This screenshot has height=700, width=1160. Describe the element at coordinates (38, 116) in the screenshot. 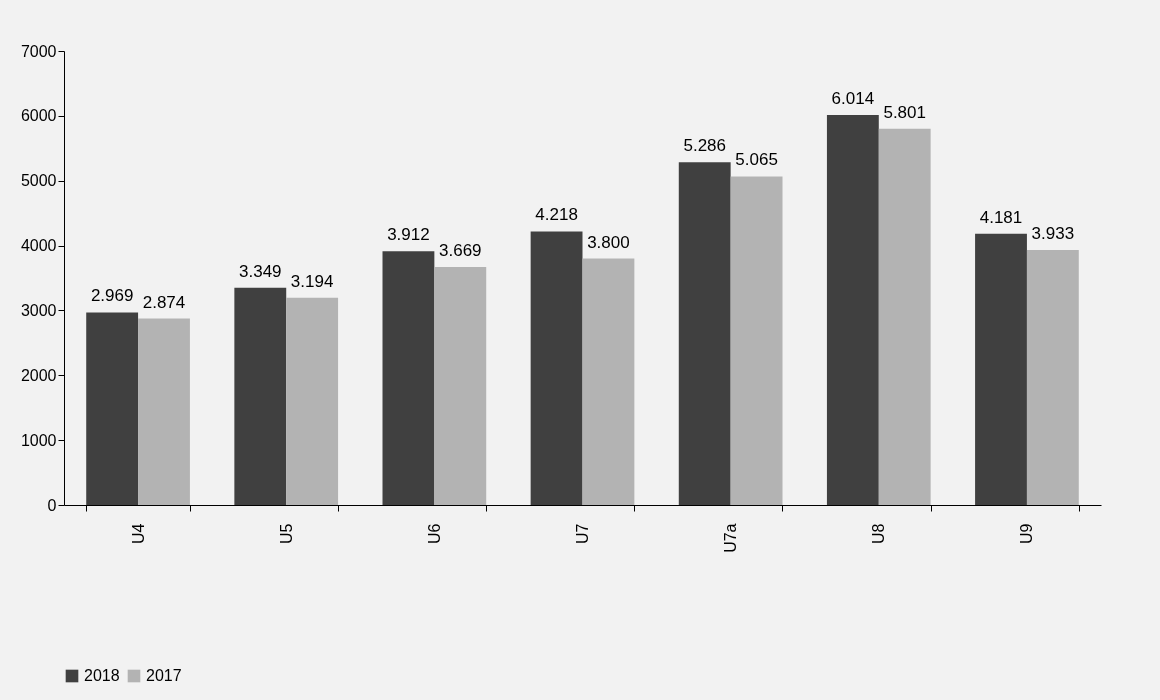

I see `y-tick-label: 6000` at that location.